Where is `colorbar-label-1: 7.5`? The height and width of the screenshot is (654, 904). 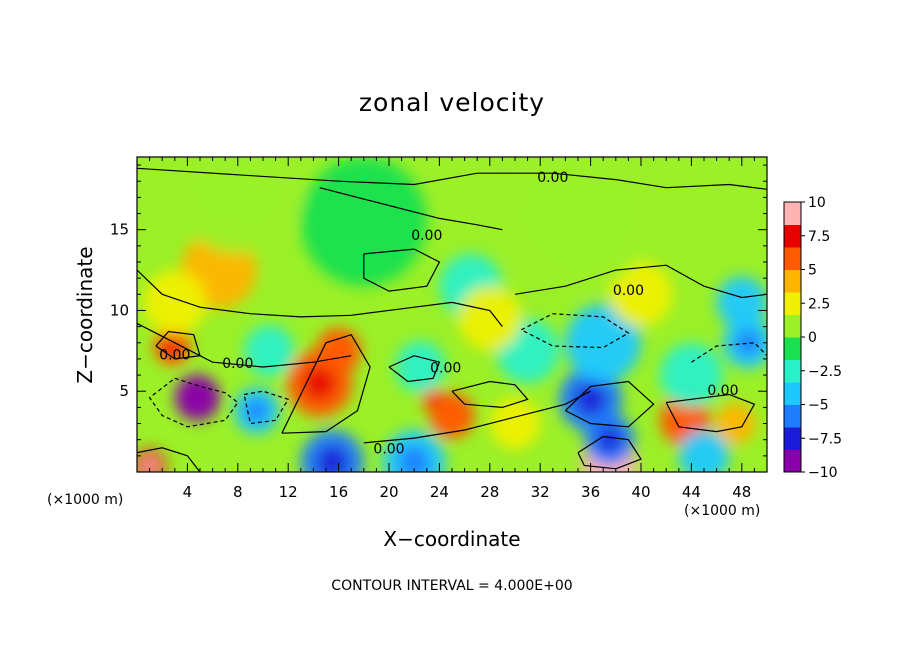 colorbar-label-1: 7.5 is located at coordinates (819, 237).